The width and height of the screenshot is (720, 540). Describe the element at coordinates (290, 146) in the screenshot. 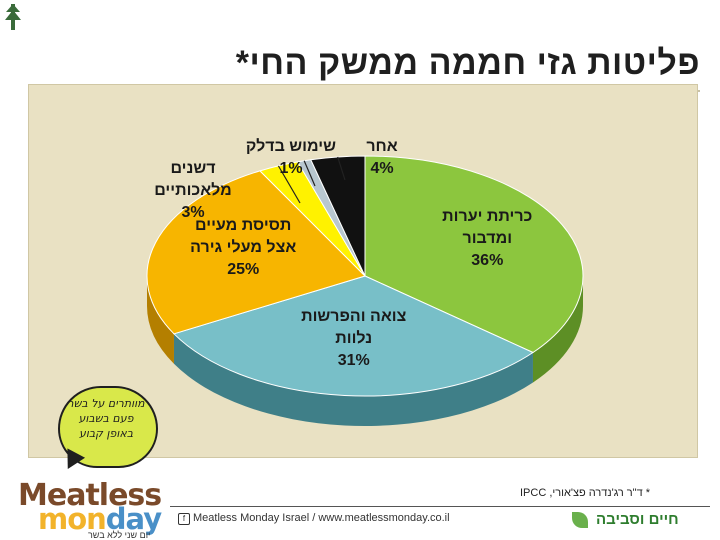

I see `slice-label-text: שימוש בדלק` at that location.